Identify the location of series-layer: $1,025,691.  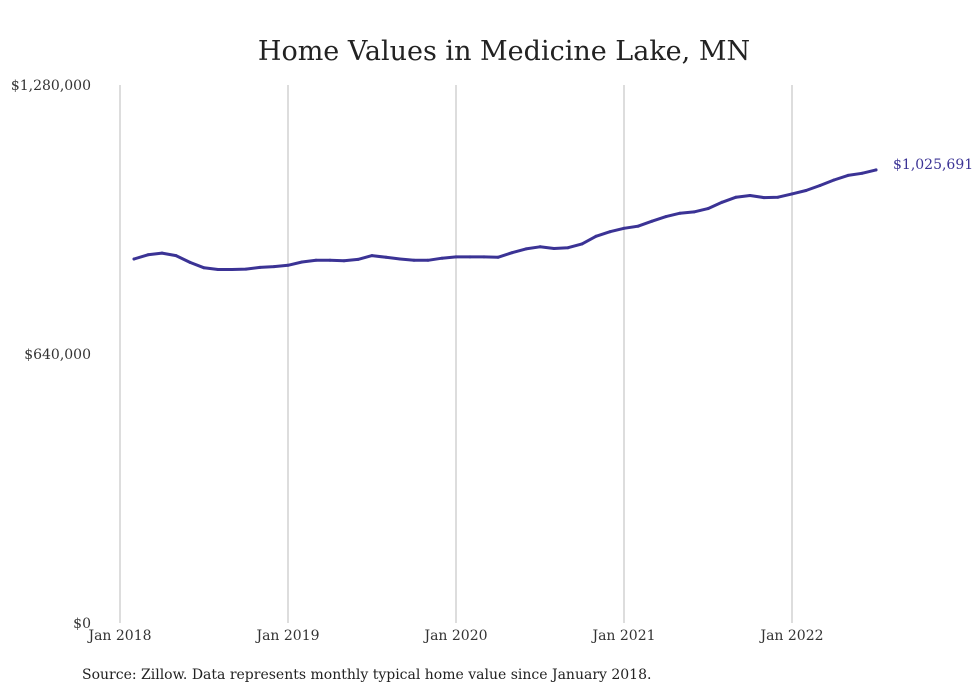
(552, 214).